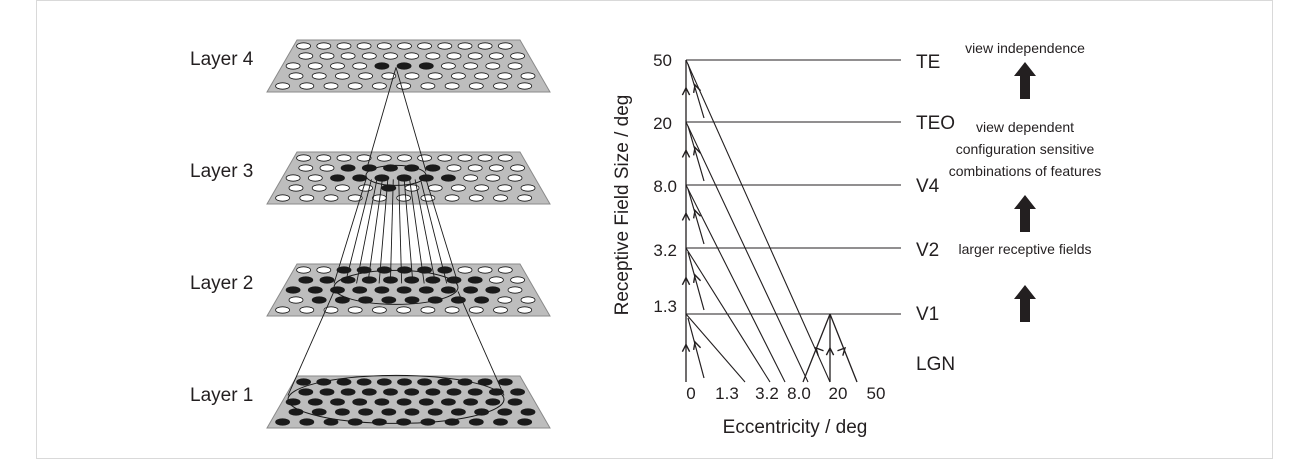  What do you see at coordinates (221, 171) in the screenshot?
I see `layer-3-label: Layer 3` at bounding box center [221, 171].